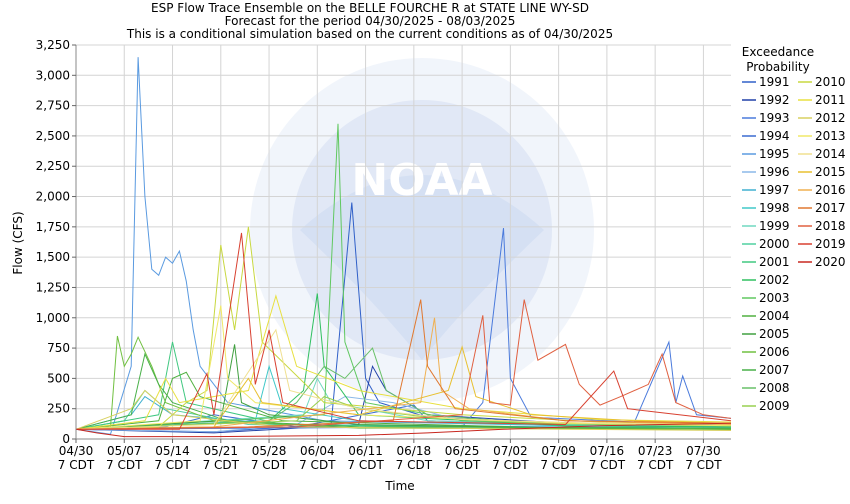 The height and width of the screenshot is (504, 850). I want to click on legend-label-2013: 2013, so click(830, 136).